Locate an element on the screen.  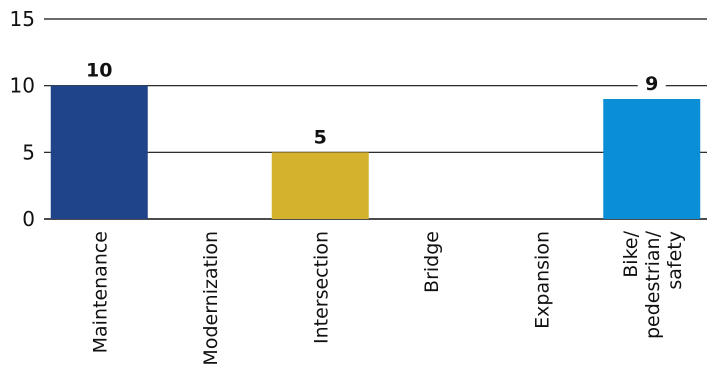
x-category-label-line: pedestrian/ is located at coordinates (653, 284).